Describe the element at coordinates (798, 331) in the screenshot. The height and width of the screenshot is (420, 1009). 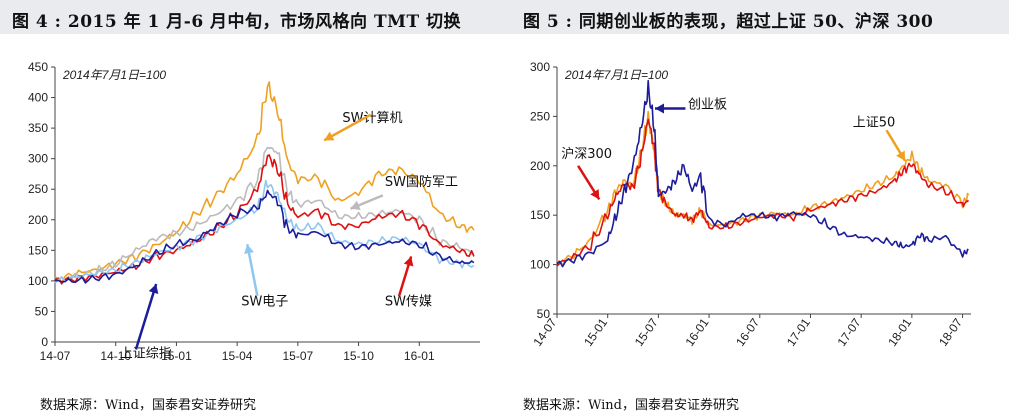
I see `x-tick-label: 17-01` at that location.